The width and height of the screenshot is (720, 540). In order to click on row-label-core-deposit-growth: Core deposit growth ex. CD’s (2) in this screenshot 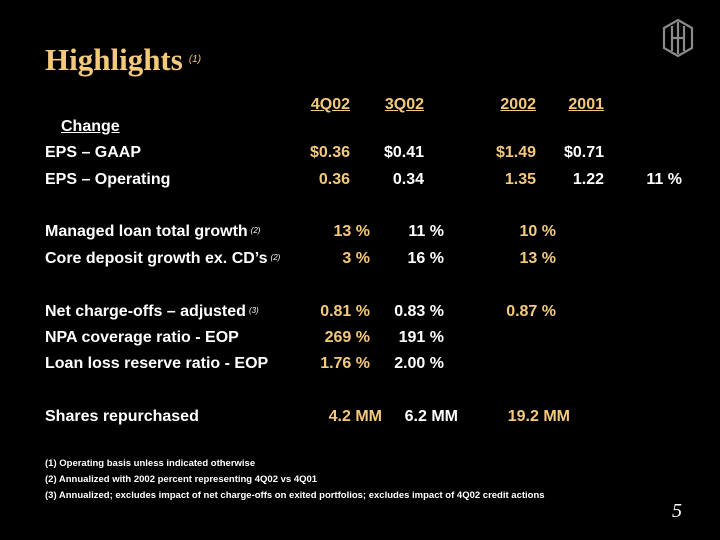, I will do `click(162, 259)`.